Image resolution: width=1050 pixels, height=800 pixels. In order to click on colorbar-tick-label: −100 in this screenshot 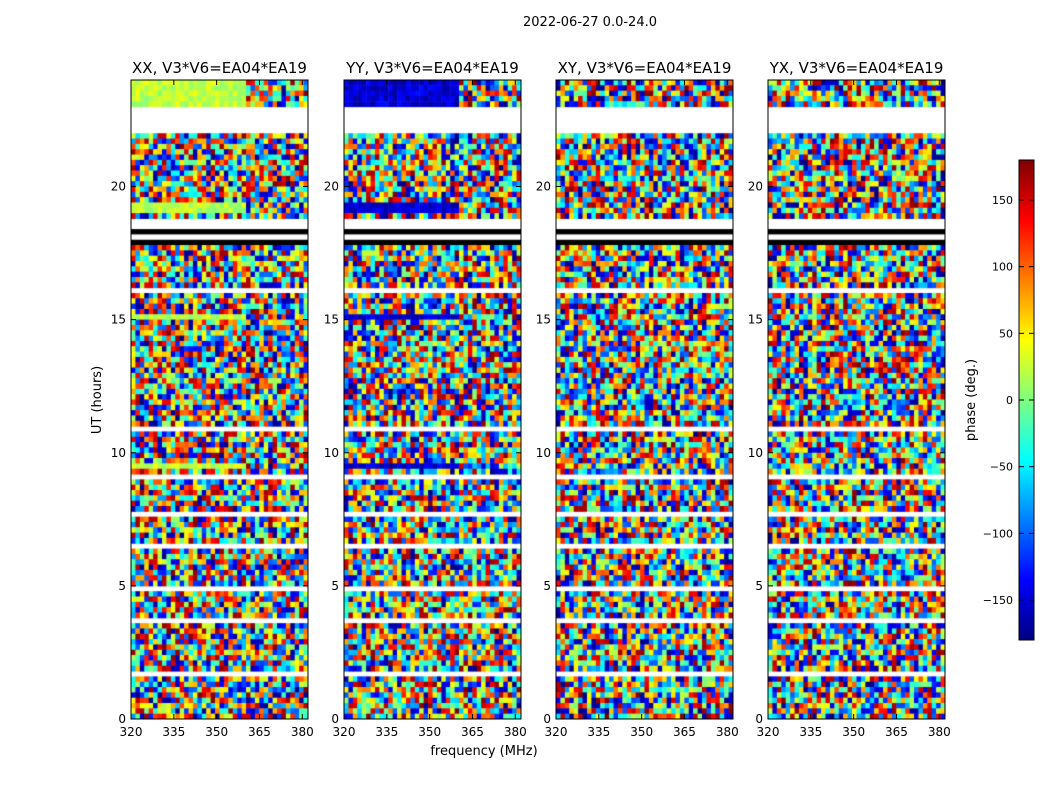, I will do `click(998, 533)`.